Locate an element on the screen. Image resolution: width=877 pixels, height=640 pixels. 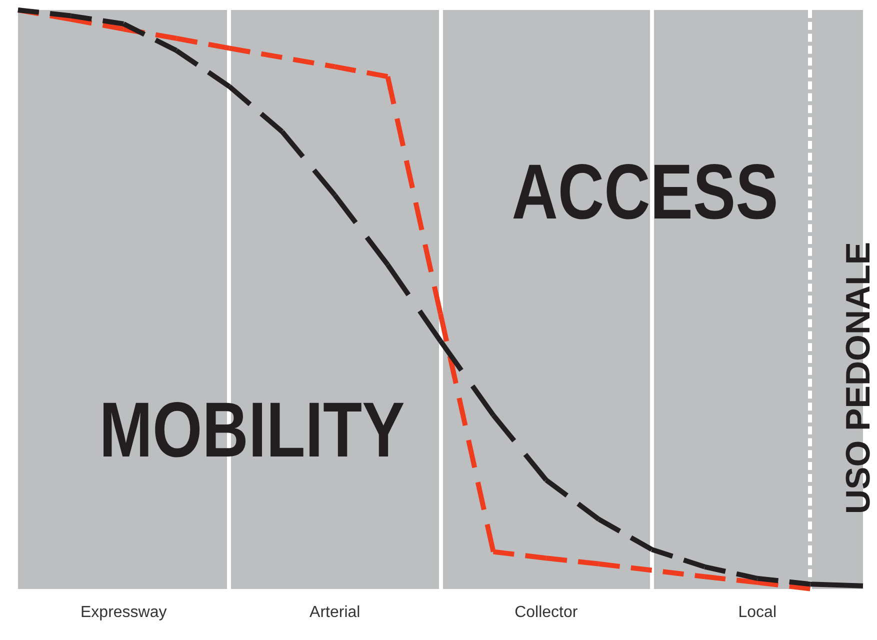
annotation: ACCESS is located at coordinates (645, 192).